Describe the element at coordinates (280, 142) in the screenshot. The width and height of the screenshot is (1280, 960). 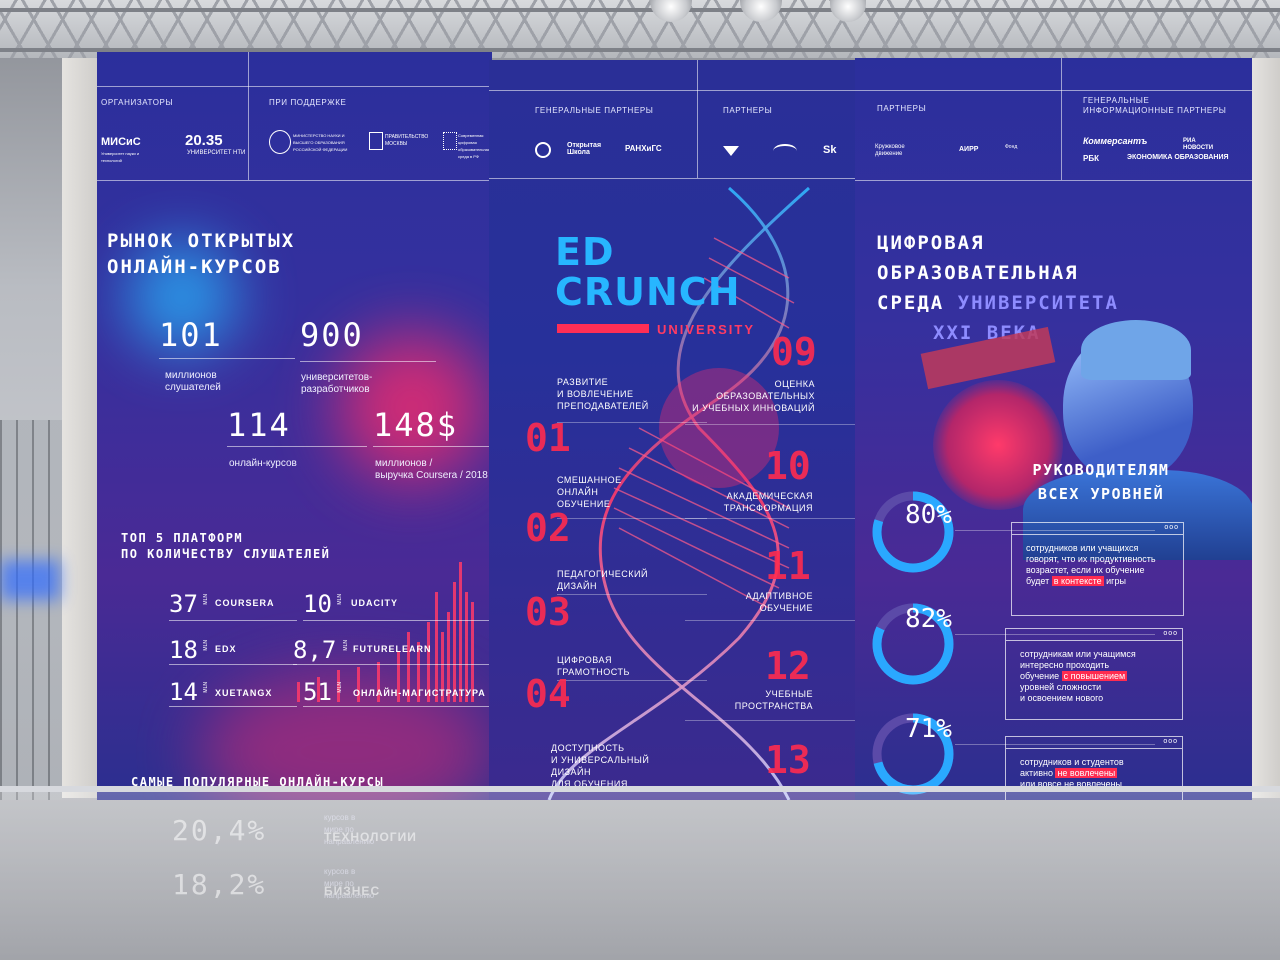
I see `emblem-icon` at that location.